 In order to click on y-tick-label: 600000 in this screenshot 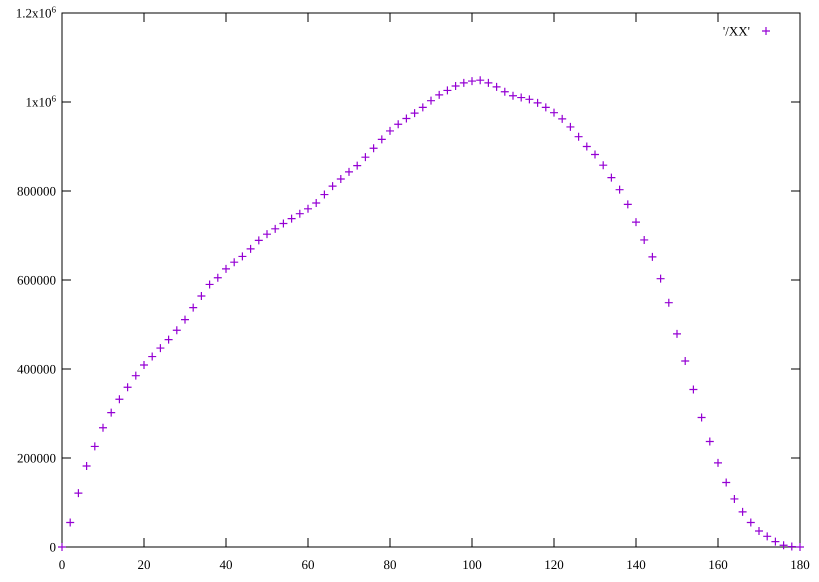, I will do `click(36, 280)`.